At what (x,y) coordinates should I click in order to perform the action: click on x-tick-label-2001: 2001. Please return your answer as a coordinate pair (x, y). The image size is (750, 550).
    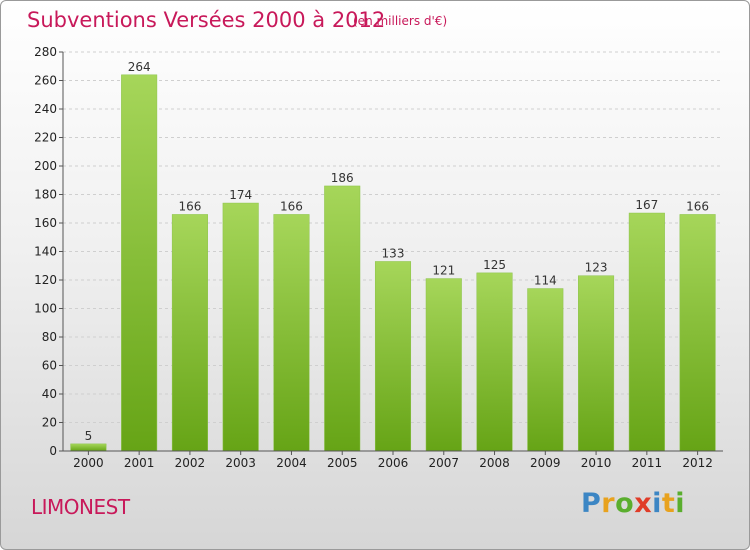
    Looking at the image, I should click on (139, 463).